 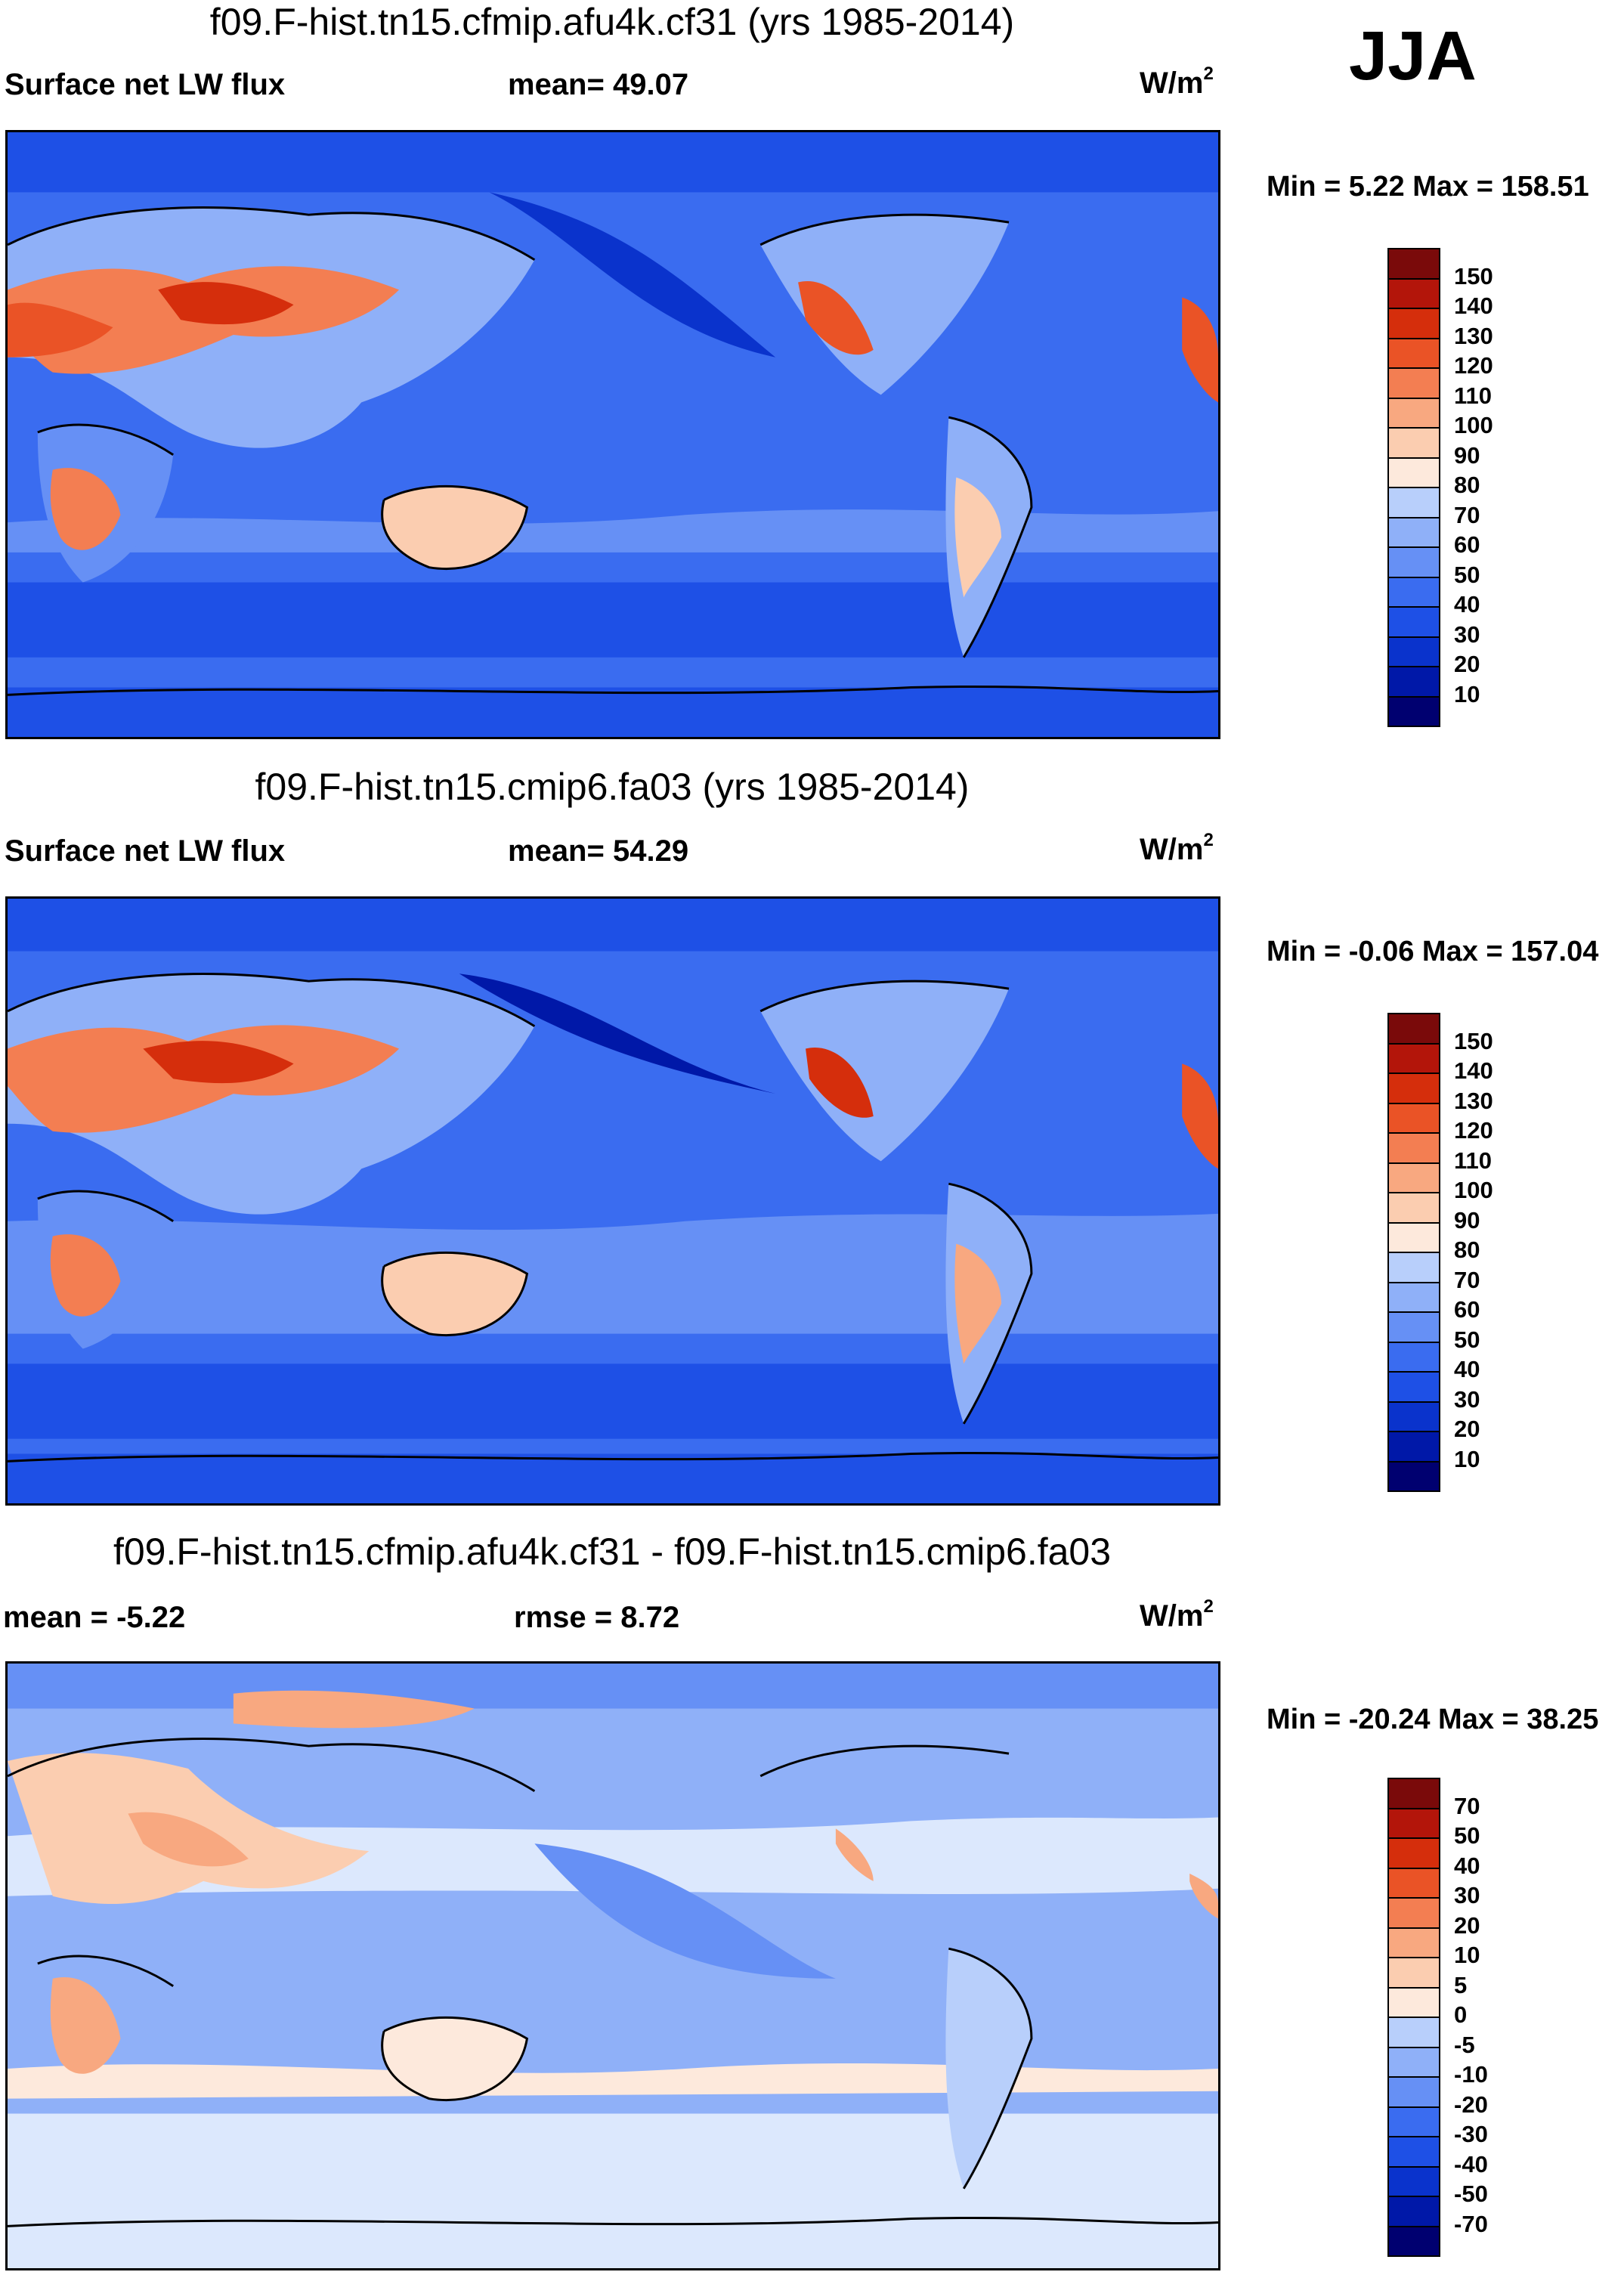 What do you see at coordinates (1471, 2134) in the screenshot?
I see `colorbar-tick-label: -30` at bounding box center [1471, 2134].